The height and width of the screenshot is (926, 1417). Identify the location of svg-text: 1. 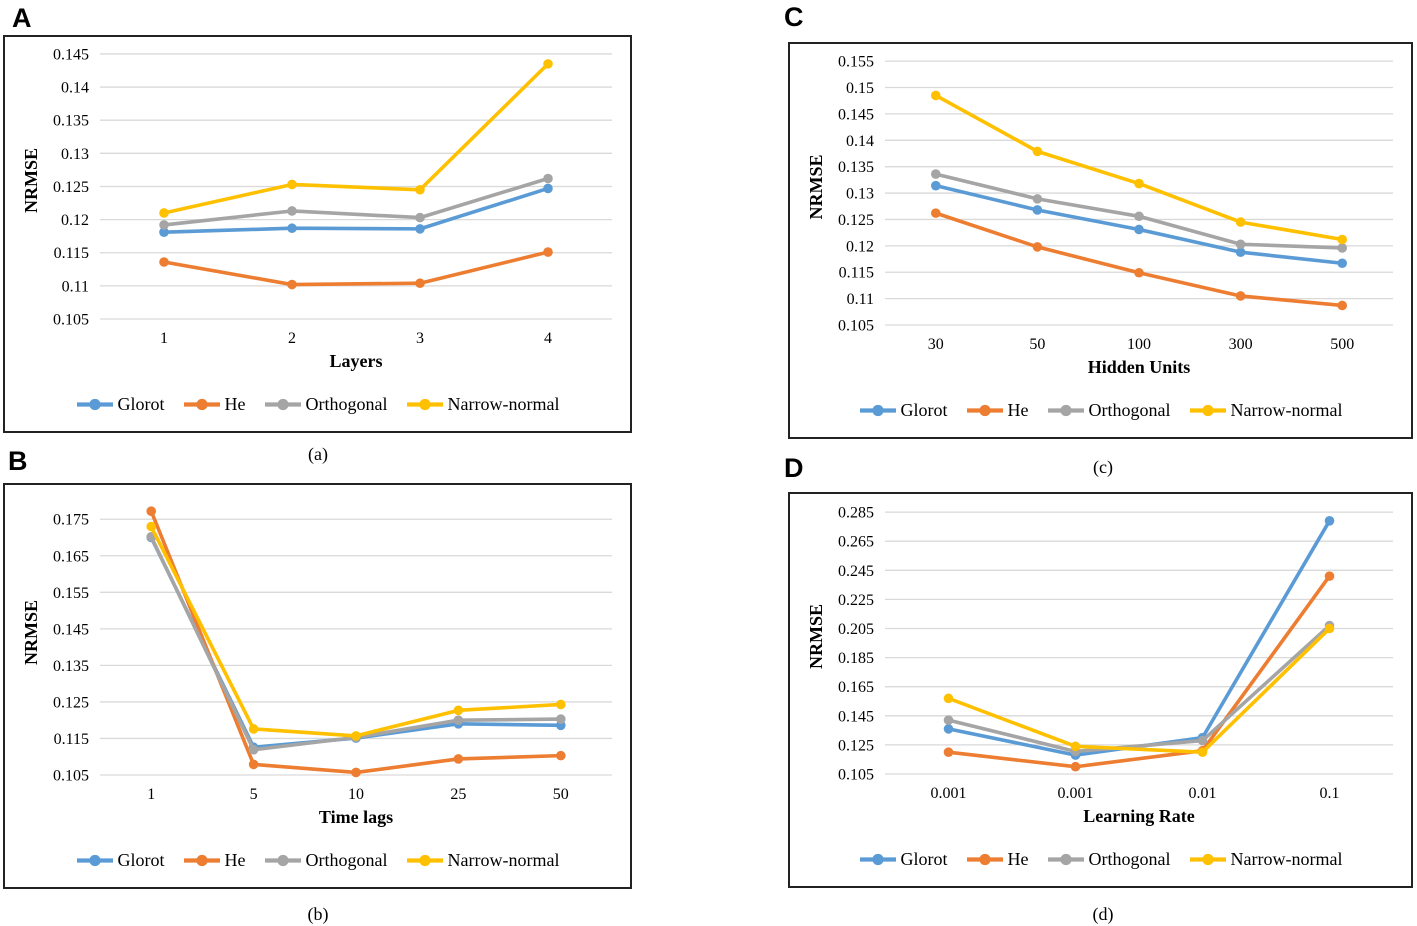
(151, 794).